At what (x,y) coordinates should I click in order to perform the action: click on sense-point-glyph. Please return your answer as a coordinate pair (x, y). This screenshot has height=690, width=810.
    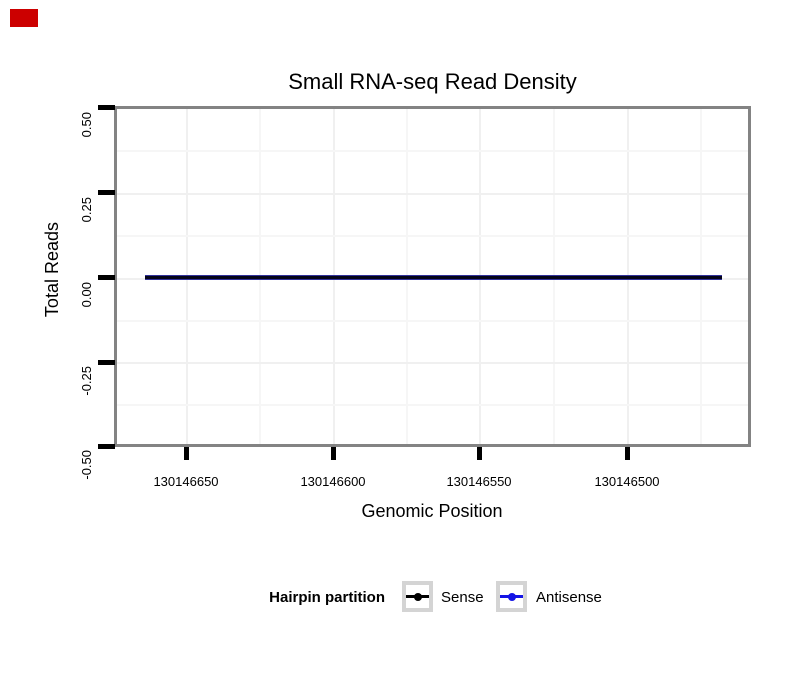
    Looking at the image, I should click on (417, 596).